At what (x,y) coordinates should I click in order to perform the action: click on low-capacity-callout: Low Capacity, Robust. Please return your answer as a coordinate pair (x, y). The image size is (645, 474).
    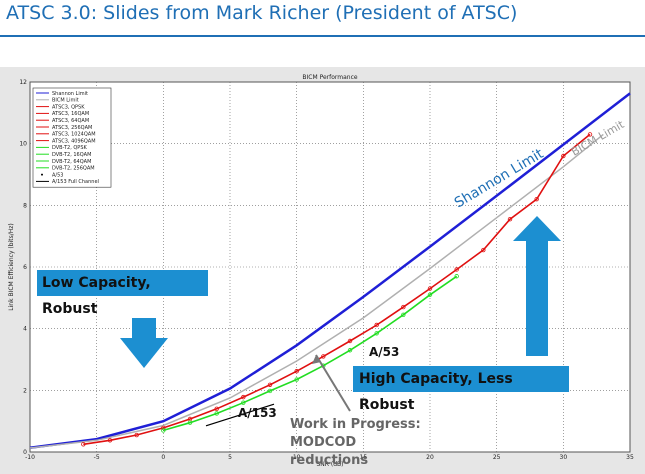
    Looking at the image, I should click on (122, 293).